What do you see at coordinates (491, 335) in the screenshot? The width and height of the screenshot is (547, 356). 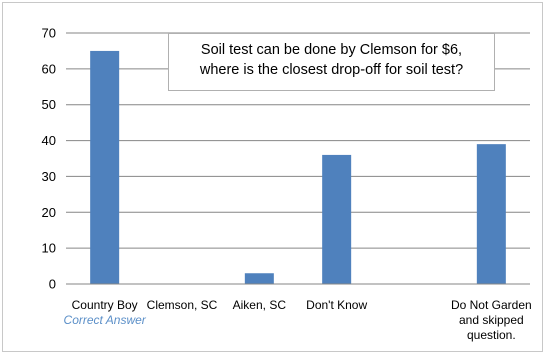 I see `x-category-label: question.` at bounding box center [491, 335].